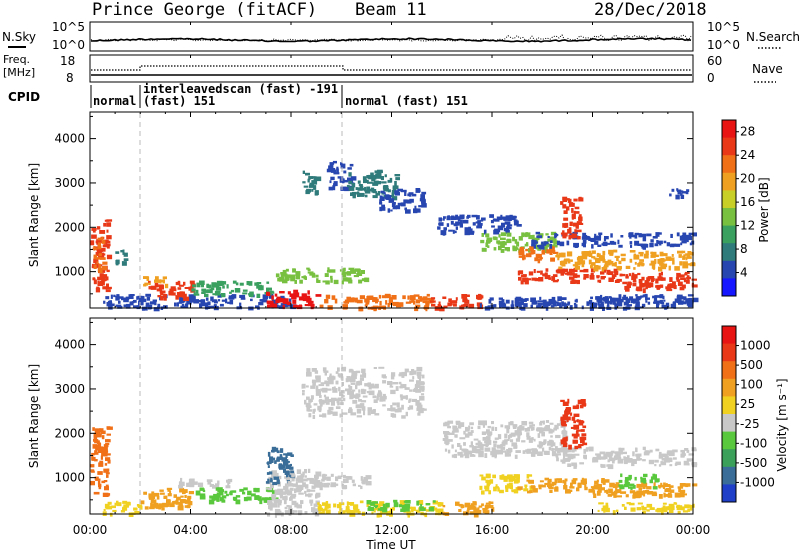 This screenshot has width=800, height=554. I want to click on velocity-ytick-label: 2000, so click(69, 433).